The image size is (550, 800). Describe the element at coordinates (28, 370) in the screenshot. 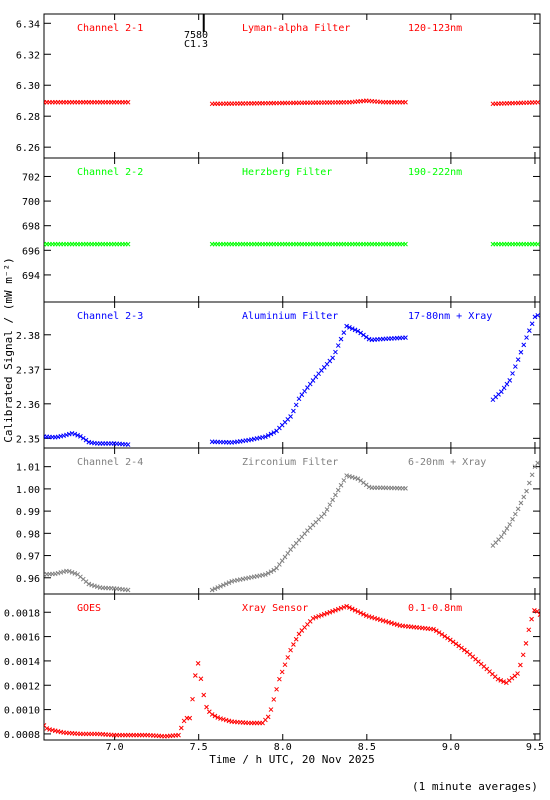

I see `y-tick-label: 2.37` at that location.